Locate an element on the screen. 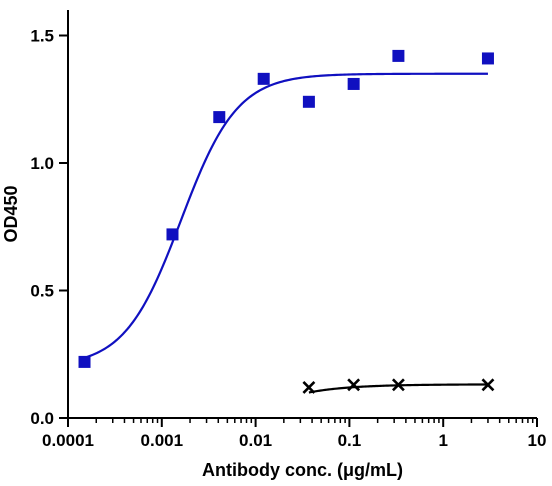 This screenshot has height=486, width=552. x-tick-label: 0.01 is located at coordinates (255, 440).